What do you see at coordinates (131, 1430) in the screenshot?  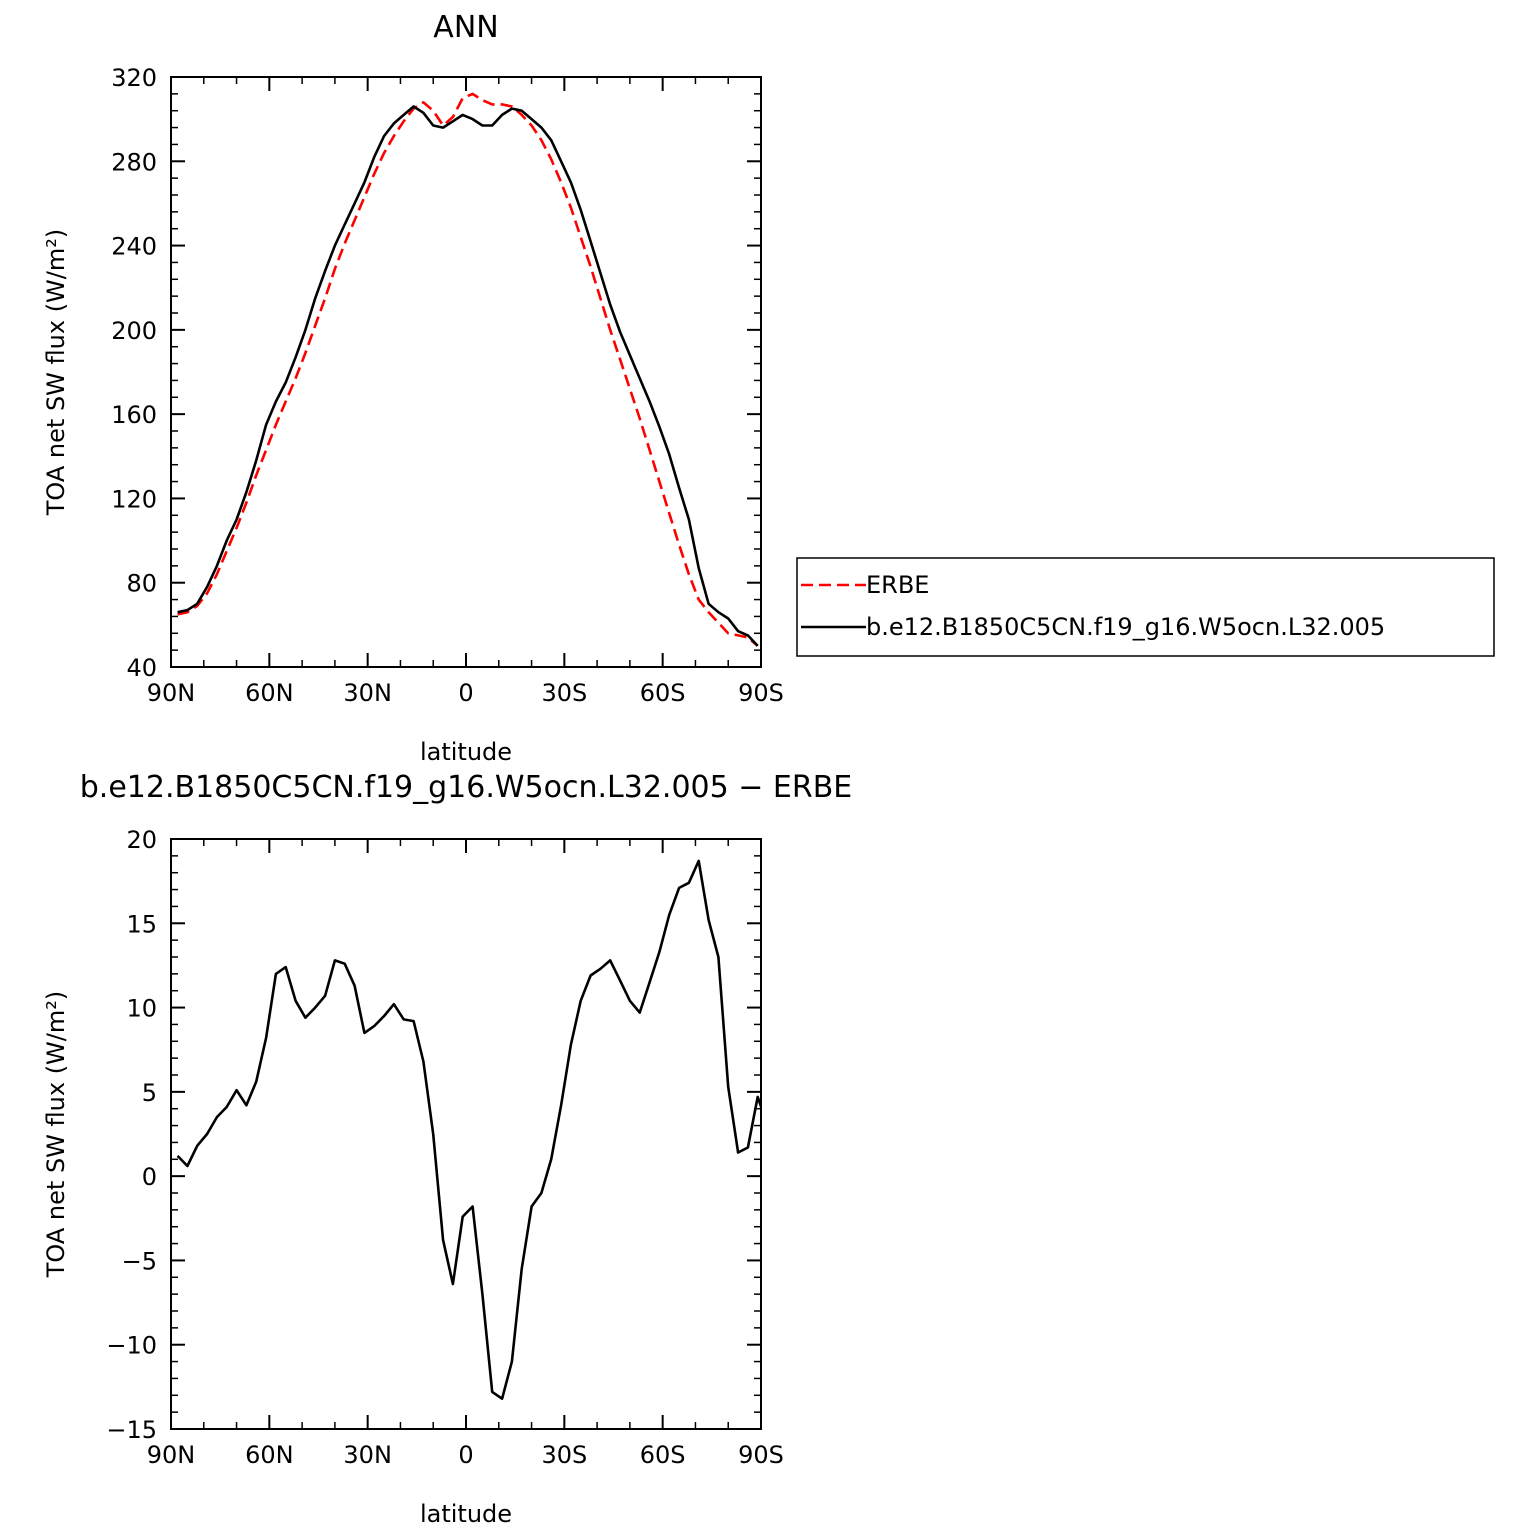 I see `bottom-plot-y-tick-label: −15` at bounding box center [131, 1430].